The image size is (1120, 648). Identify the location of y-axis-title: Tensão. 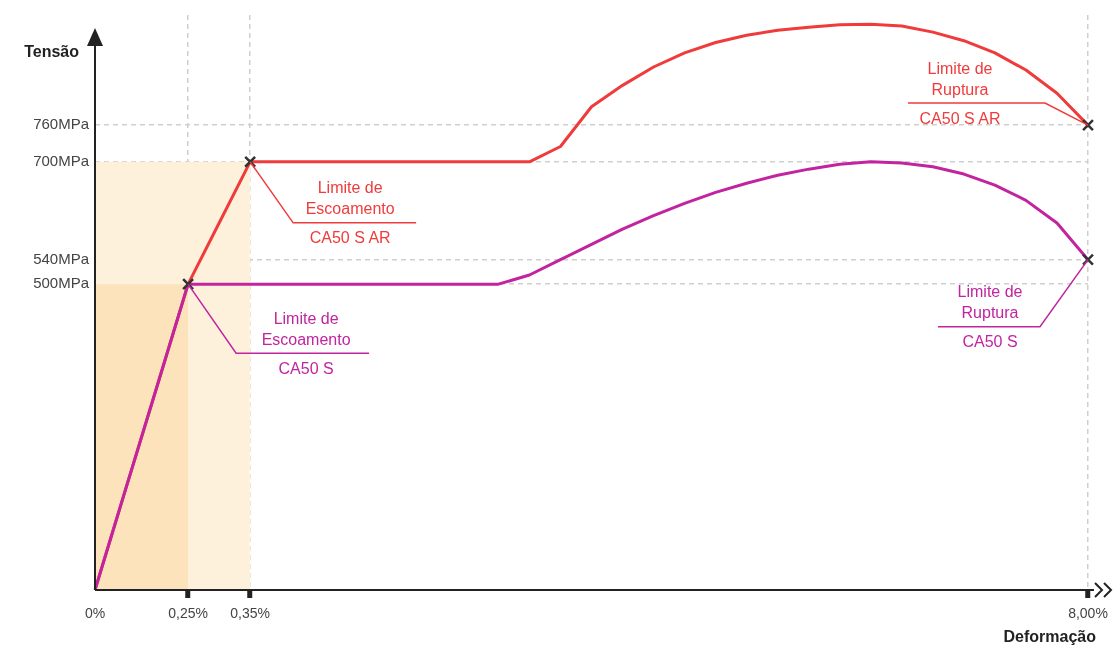
(52, 52).